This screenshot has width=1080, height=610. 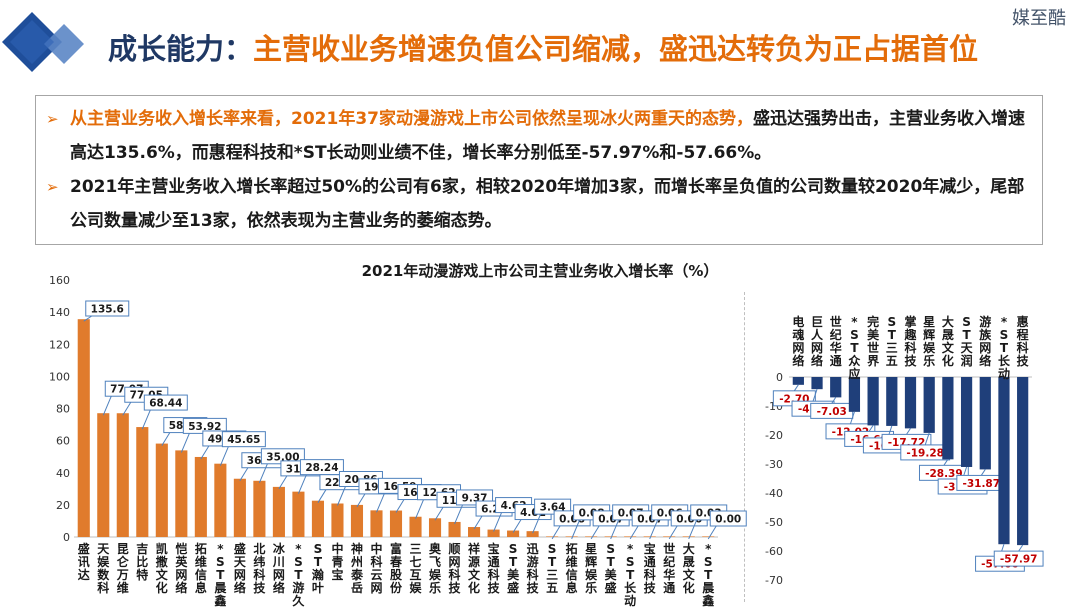 I want to click on x-tick-label: 凯撒文化, so click(x=162, y=568).